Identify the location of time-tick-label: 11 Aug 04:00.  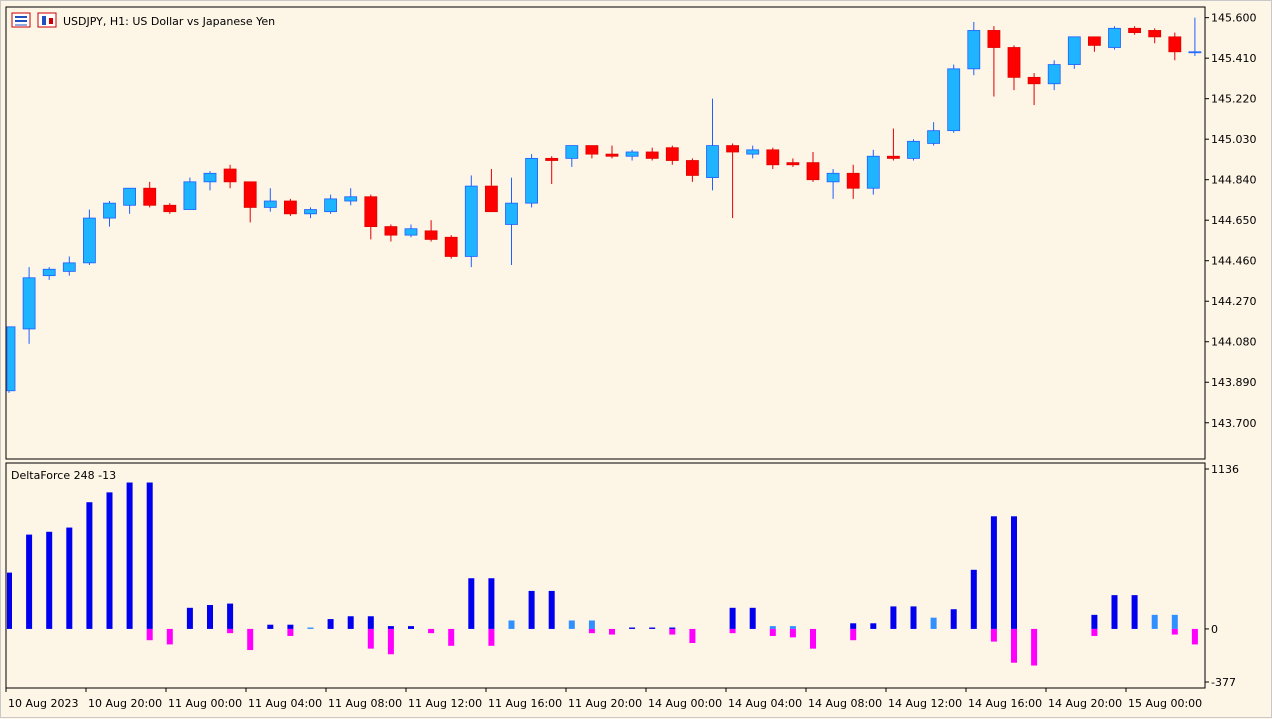
(285, 703).